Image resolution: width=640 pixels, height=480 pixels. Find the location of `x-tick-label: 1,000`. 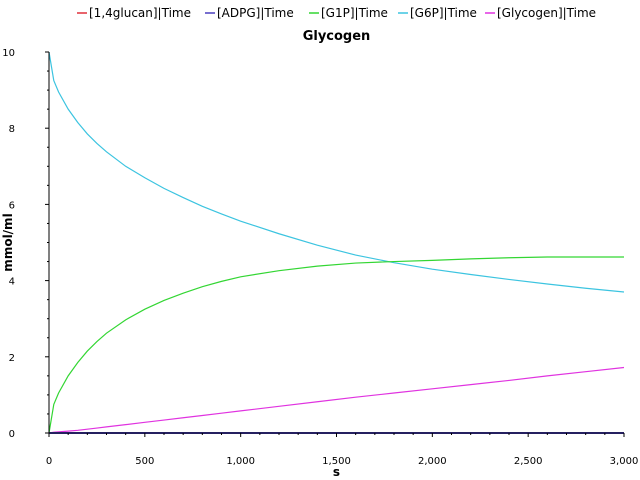

x-tick-label: 1,000 is located at coordinates (240, 461).